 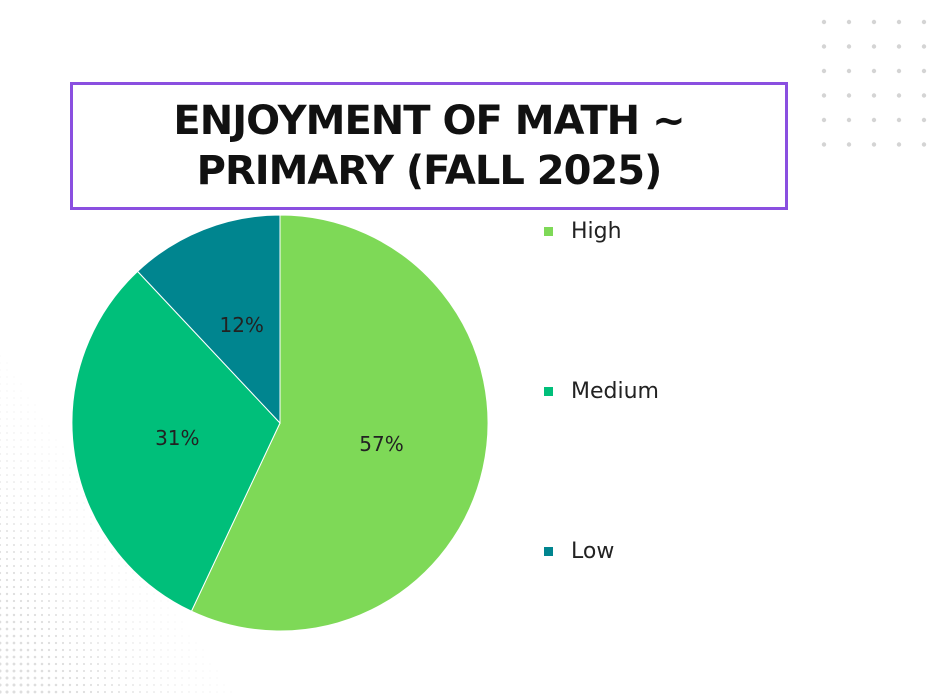 I want to click on legend-label-low: Low, so click(x=593, y=551).